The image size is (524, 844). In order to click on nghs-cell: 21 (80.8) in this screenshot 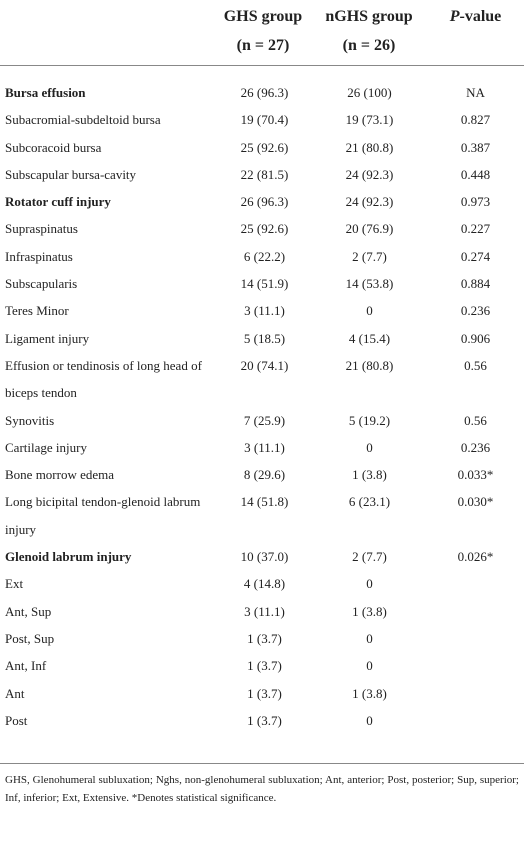, I will do `click(369, 365)`.